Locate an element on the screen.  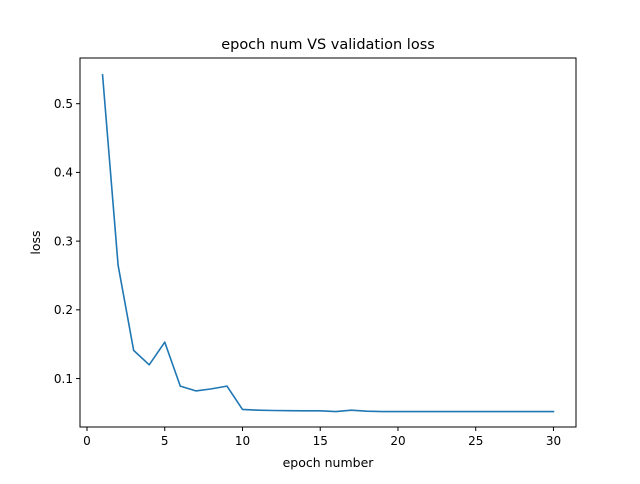
x-tick-label: 20 is located at coordinates (397, 441).